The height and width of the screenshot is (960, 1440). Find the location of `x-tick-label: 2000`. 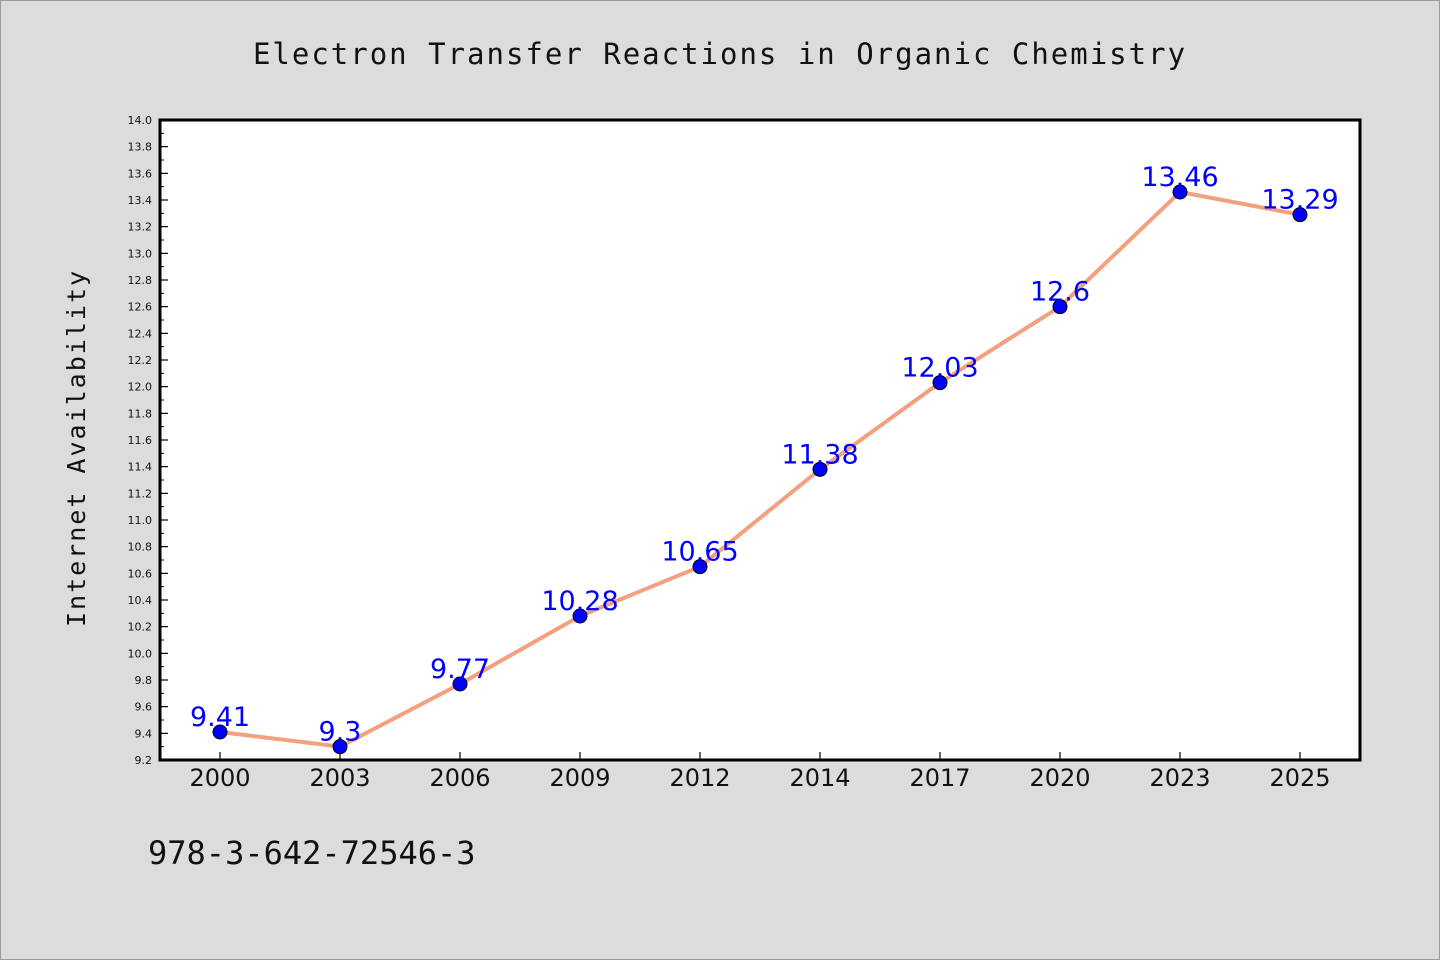

x-tick-label: 2000 is located at coordinates (219, 778).